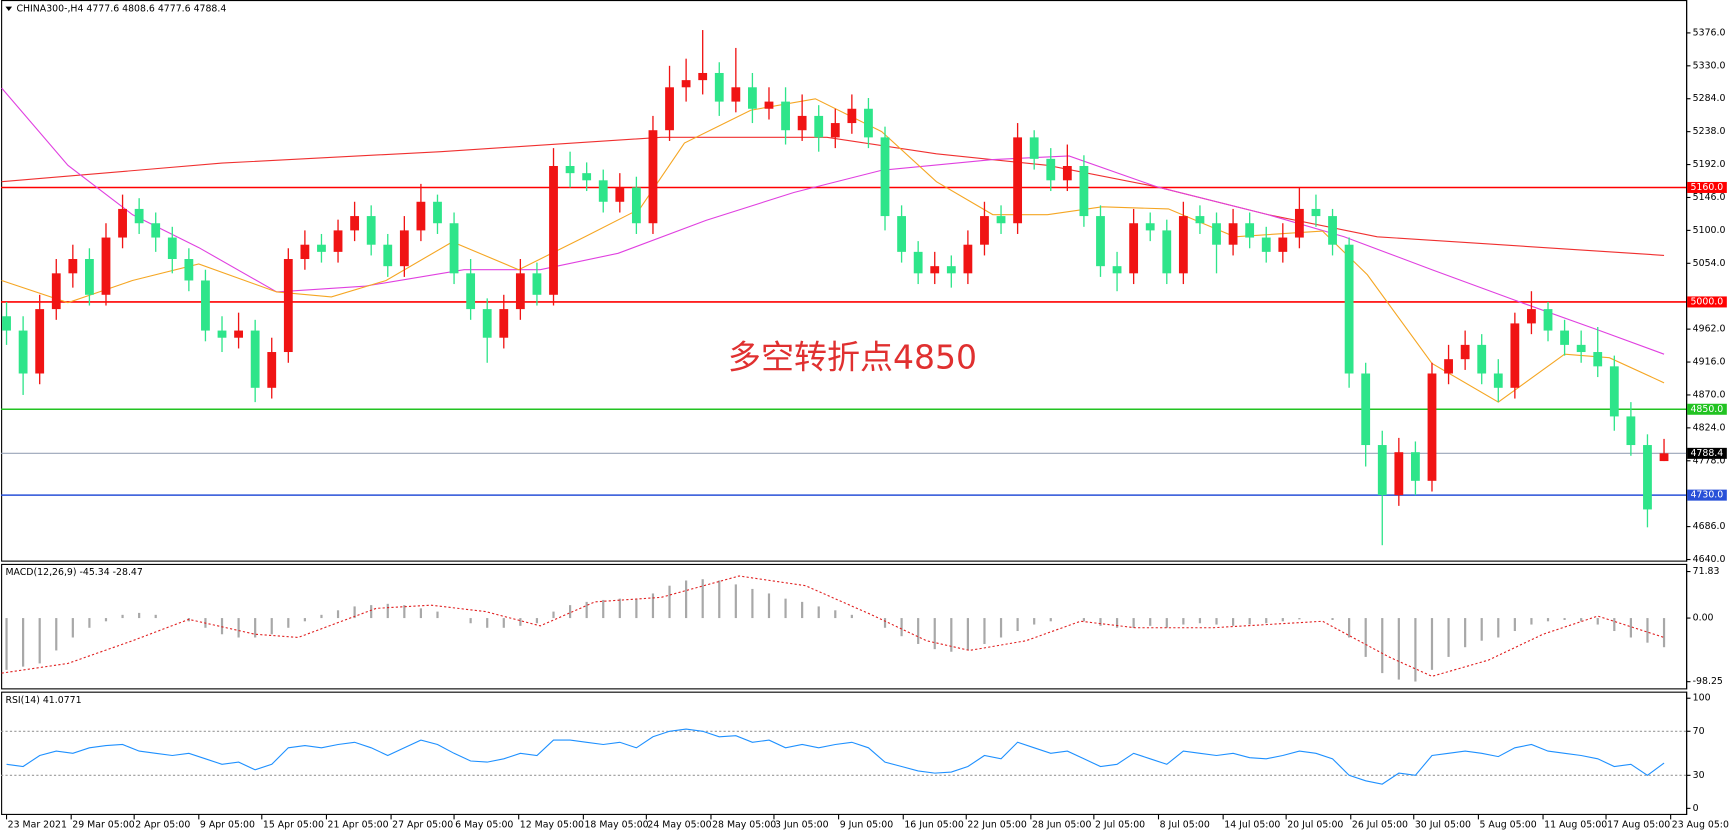 This screenshot has width=1729, height=837. Describe the element at coordinates (1120, 824) in the screenshot. I see `x-tick-label: 2 Jul 05:00` at that location.